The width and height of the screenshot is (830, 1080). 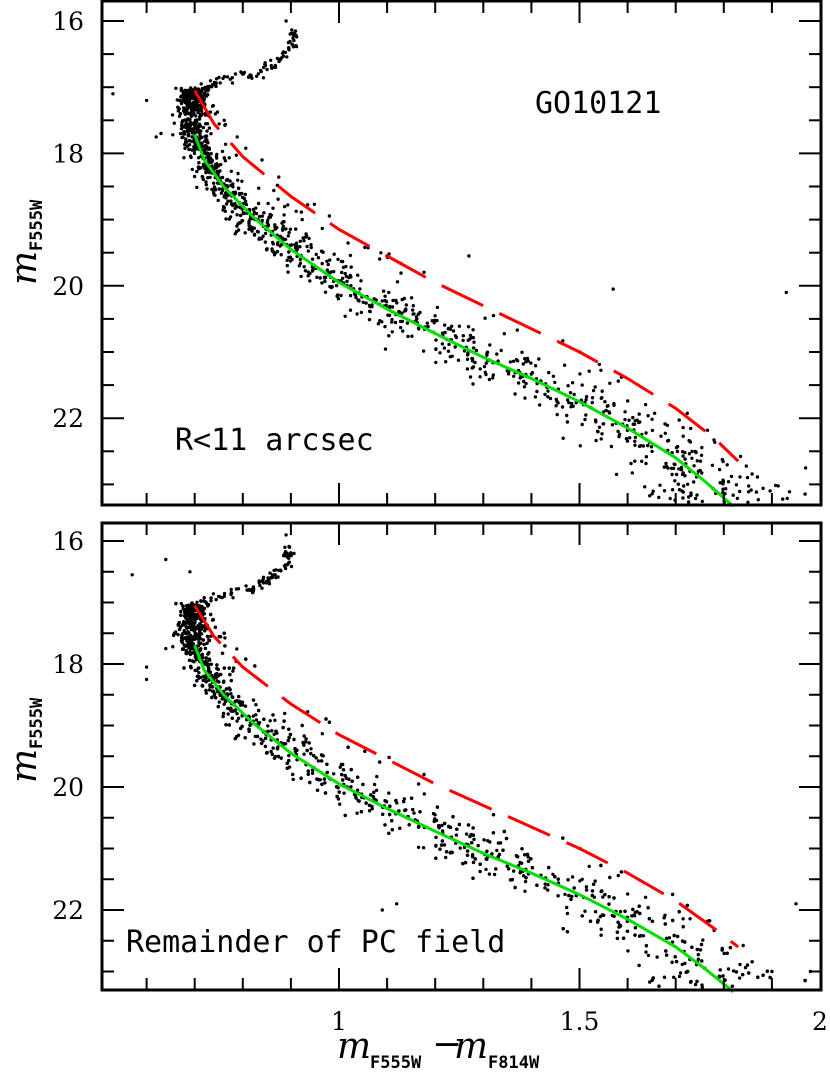 What do you see at coordinates (25, 740) in the screenshot?
I see `y-axis-label-bottom: m F555W` at bounding box center [25, 740].